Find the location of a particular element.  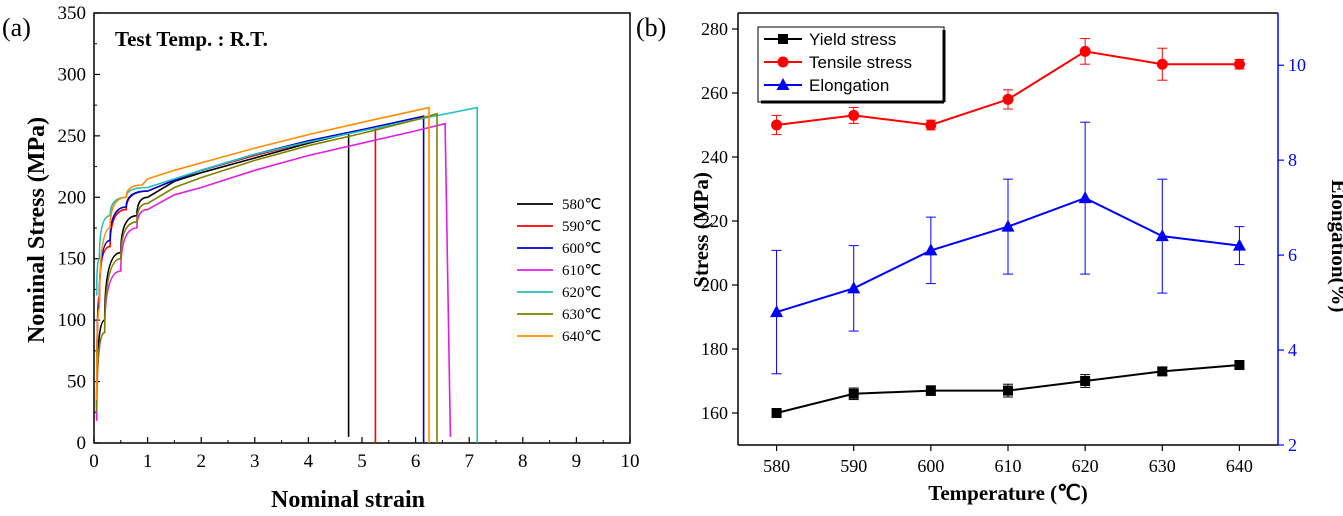

panel-b-ytick-label: 200 is located at coordinates (714, 285).